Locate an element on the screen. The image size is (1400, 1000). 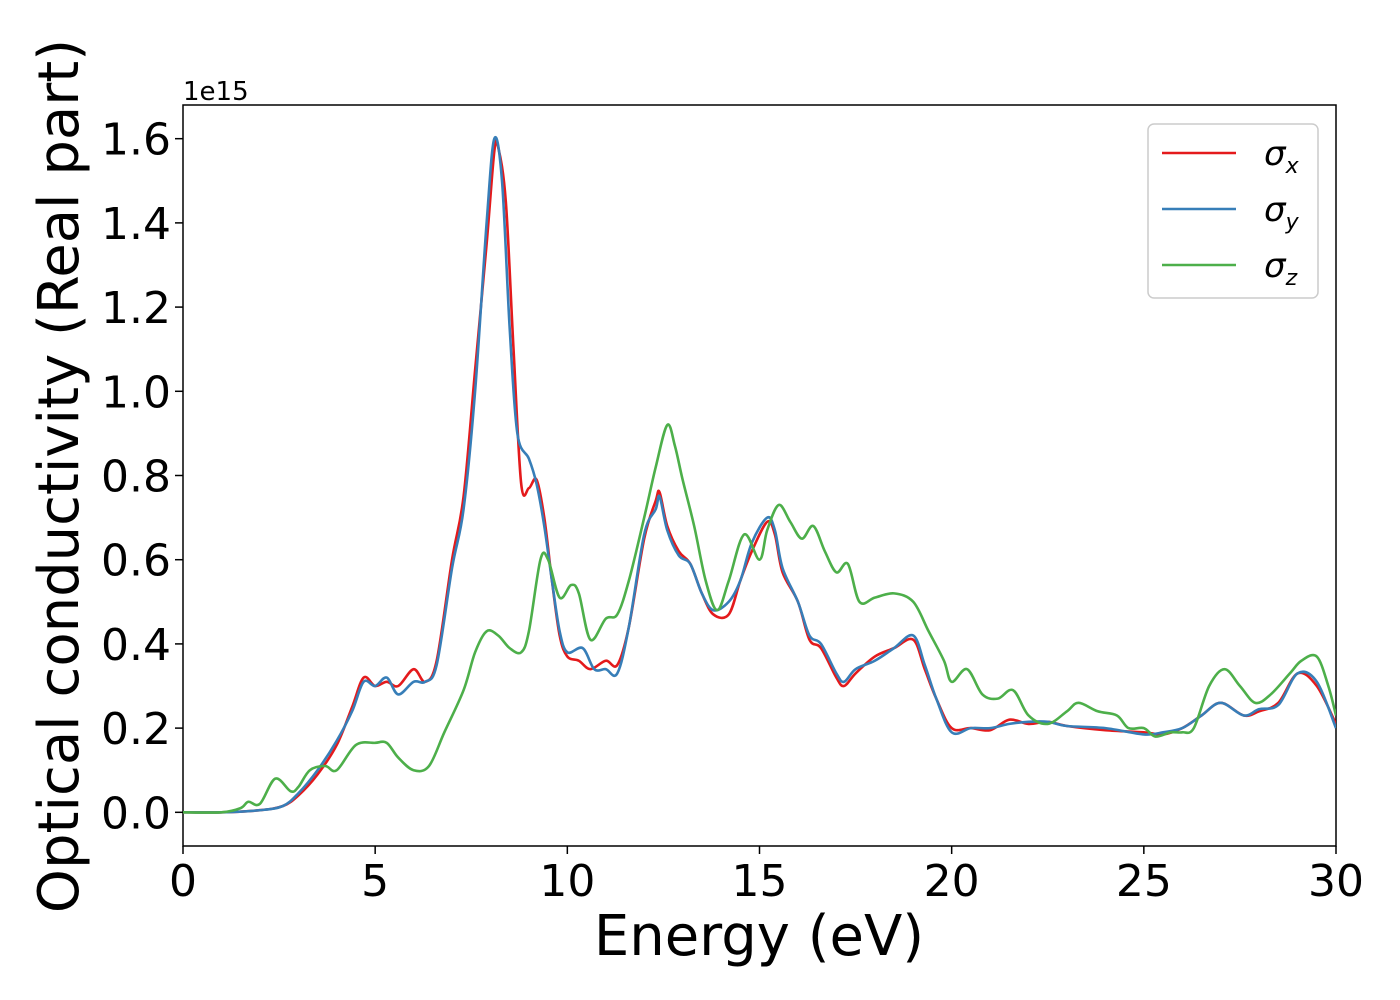
y-offset-label: 1e15 is located at coordinates (216, 92).